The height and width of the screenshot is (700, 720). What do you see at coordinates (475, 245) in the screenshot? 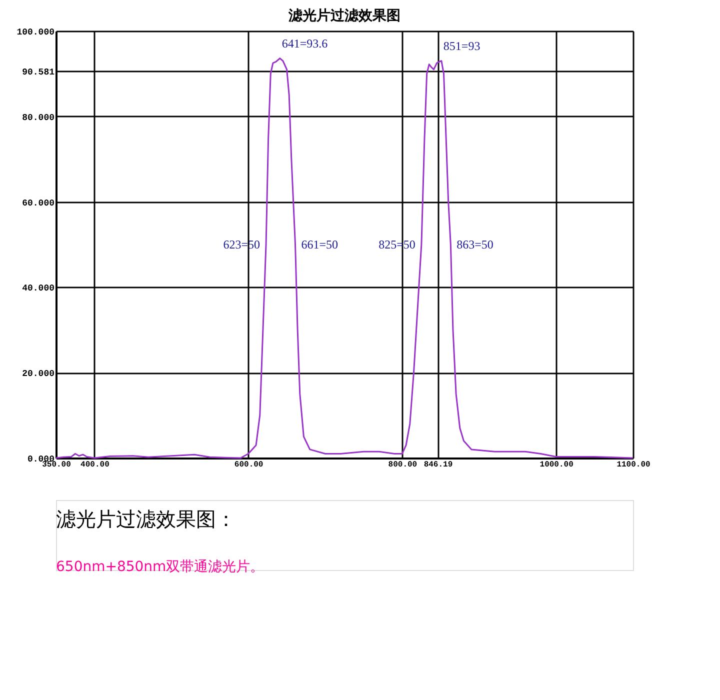
I see `annotation: 863=50` at bounding box center [475, 245].